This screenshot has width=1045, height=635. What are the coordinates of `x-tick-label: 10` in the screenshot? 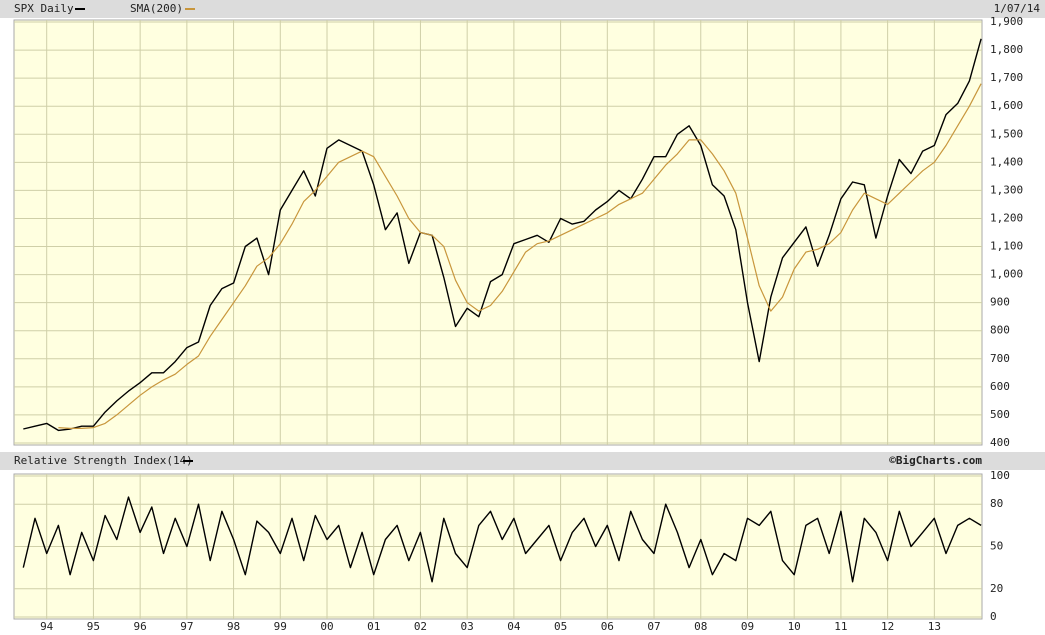 It's located at (794, 626).